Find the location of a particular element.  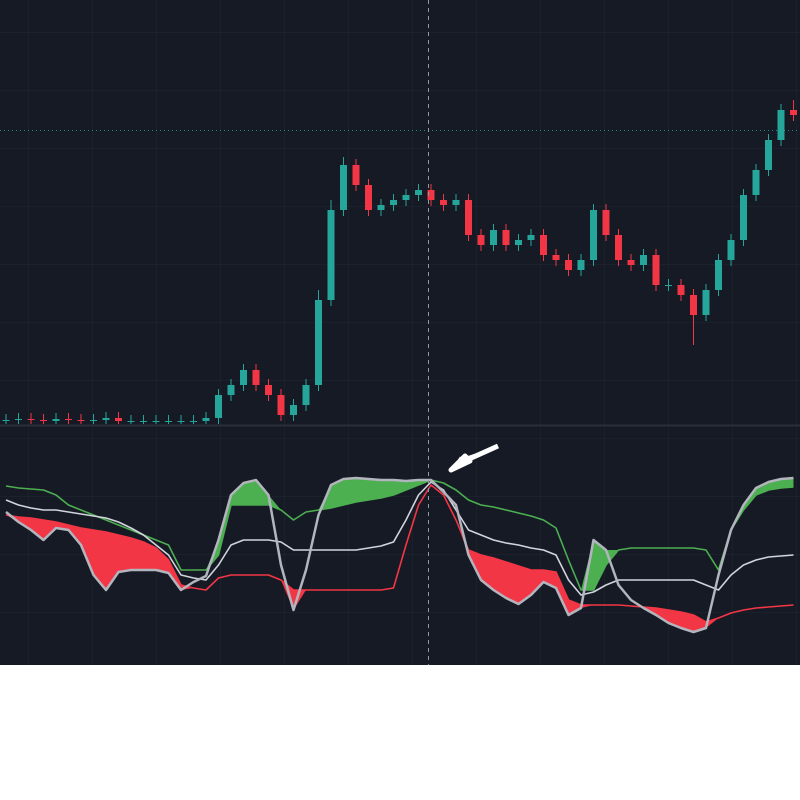

arrow is located at coordinates (474, 458).